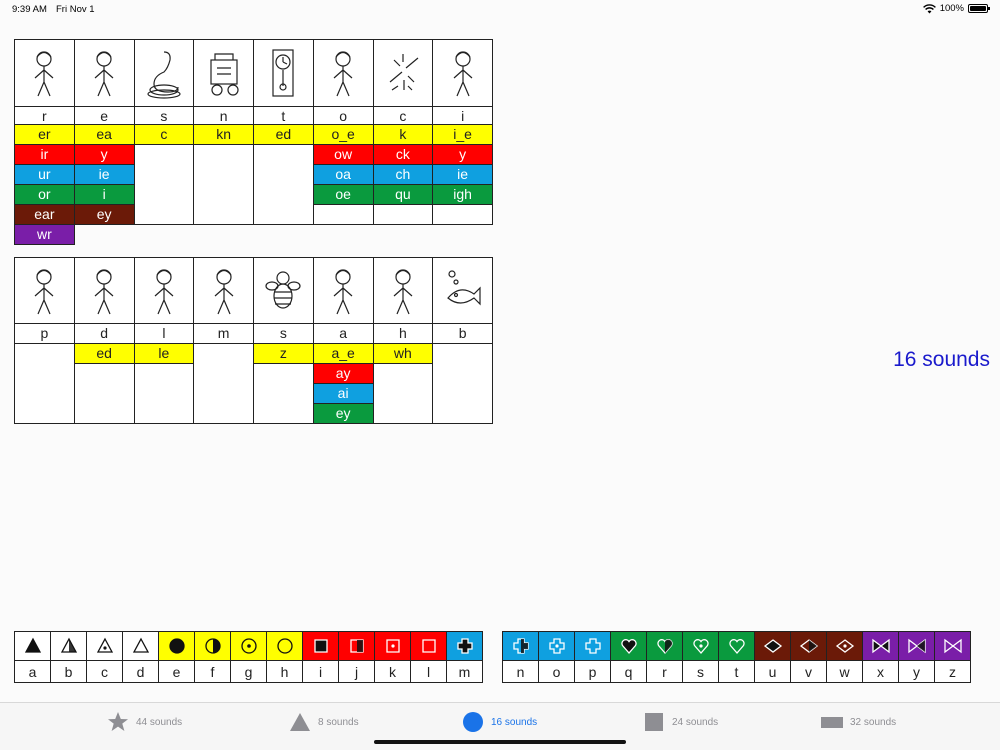  I want to click on grapheme-tile: qu, so click(403, 195).